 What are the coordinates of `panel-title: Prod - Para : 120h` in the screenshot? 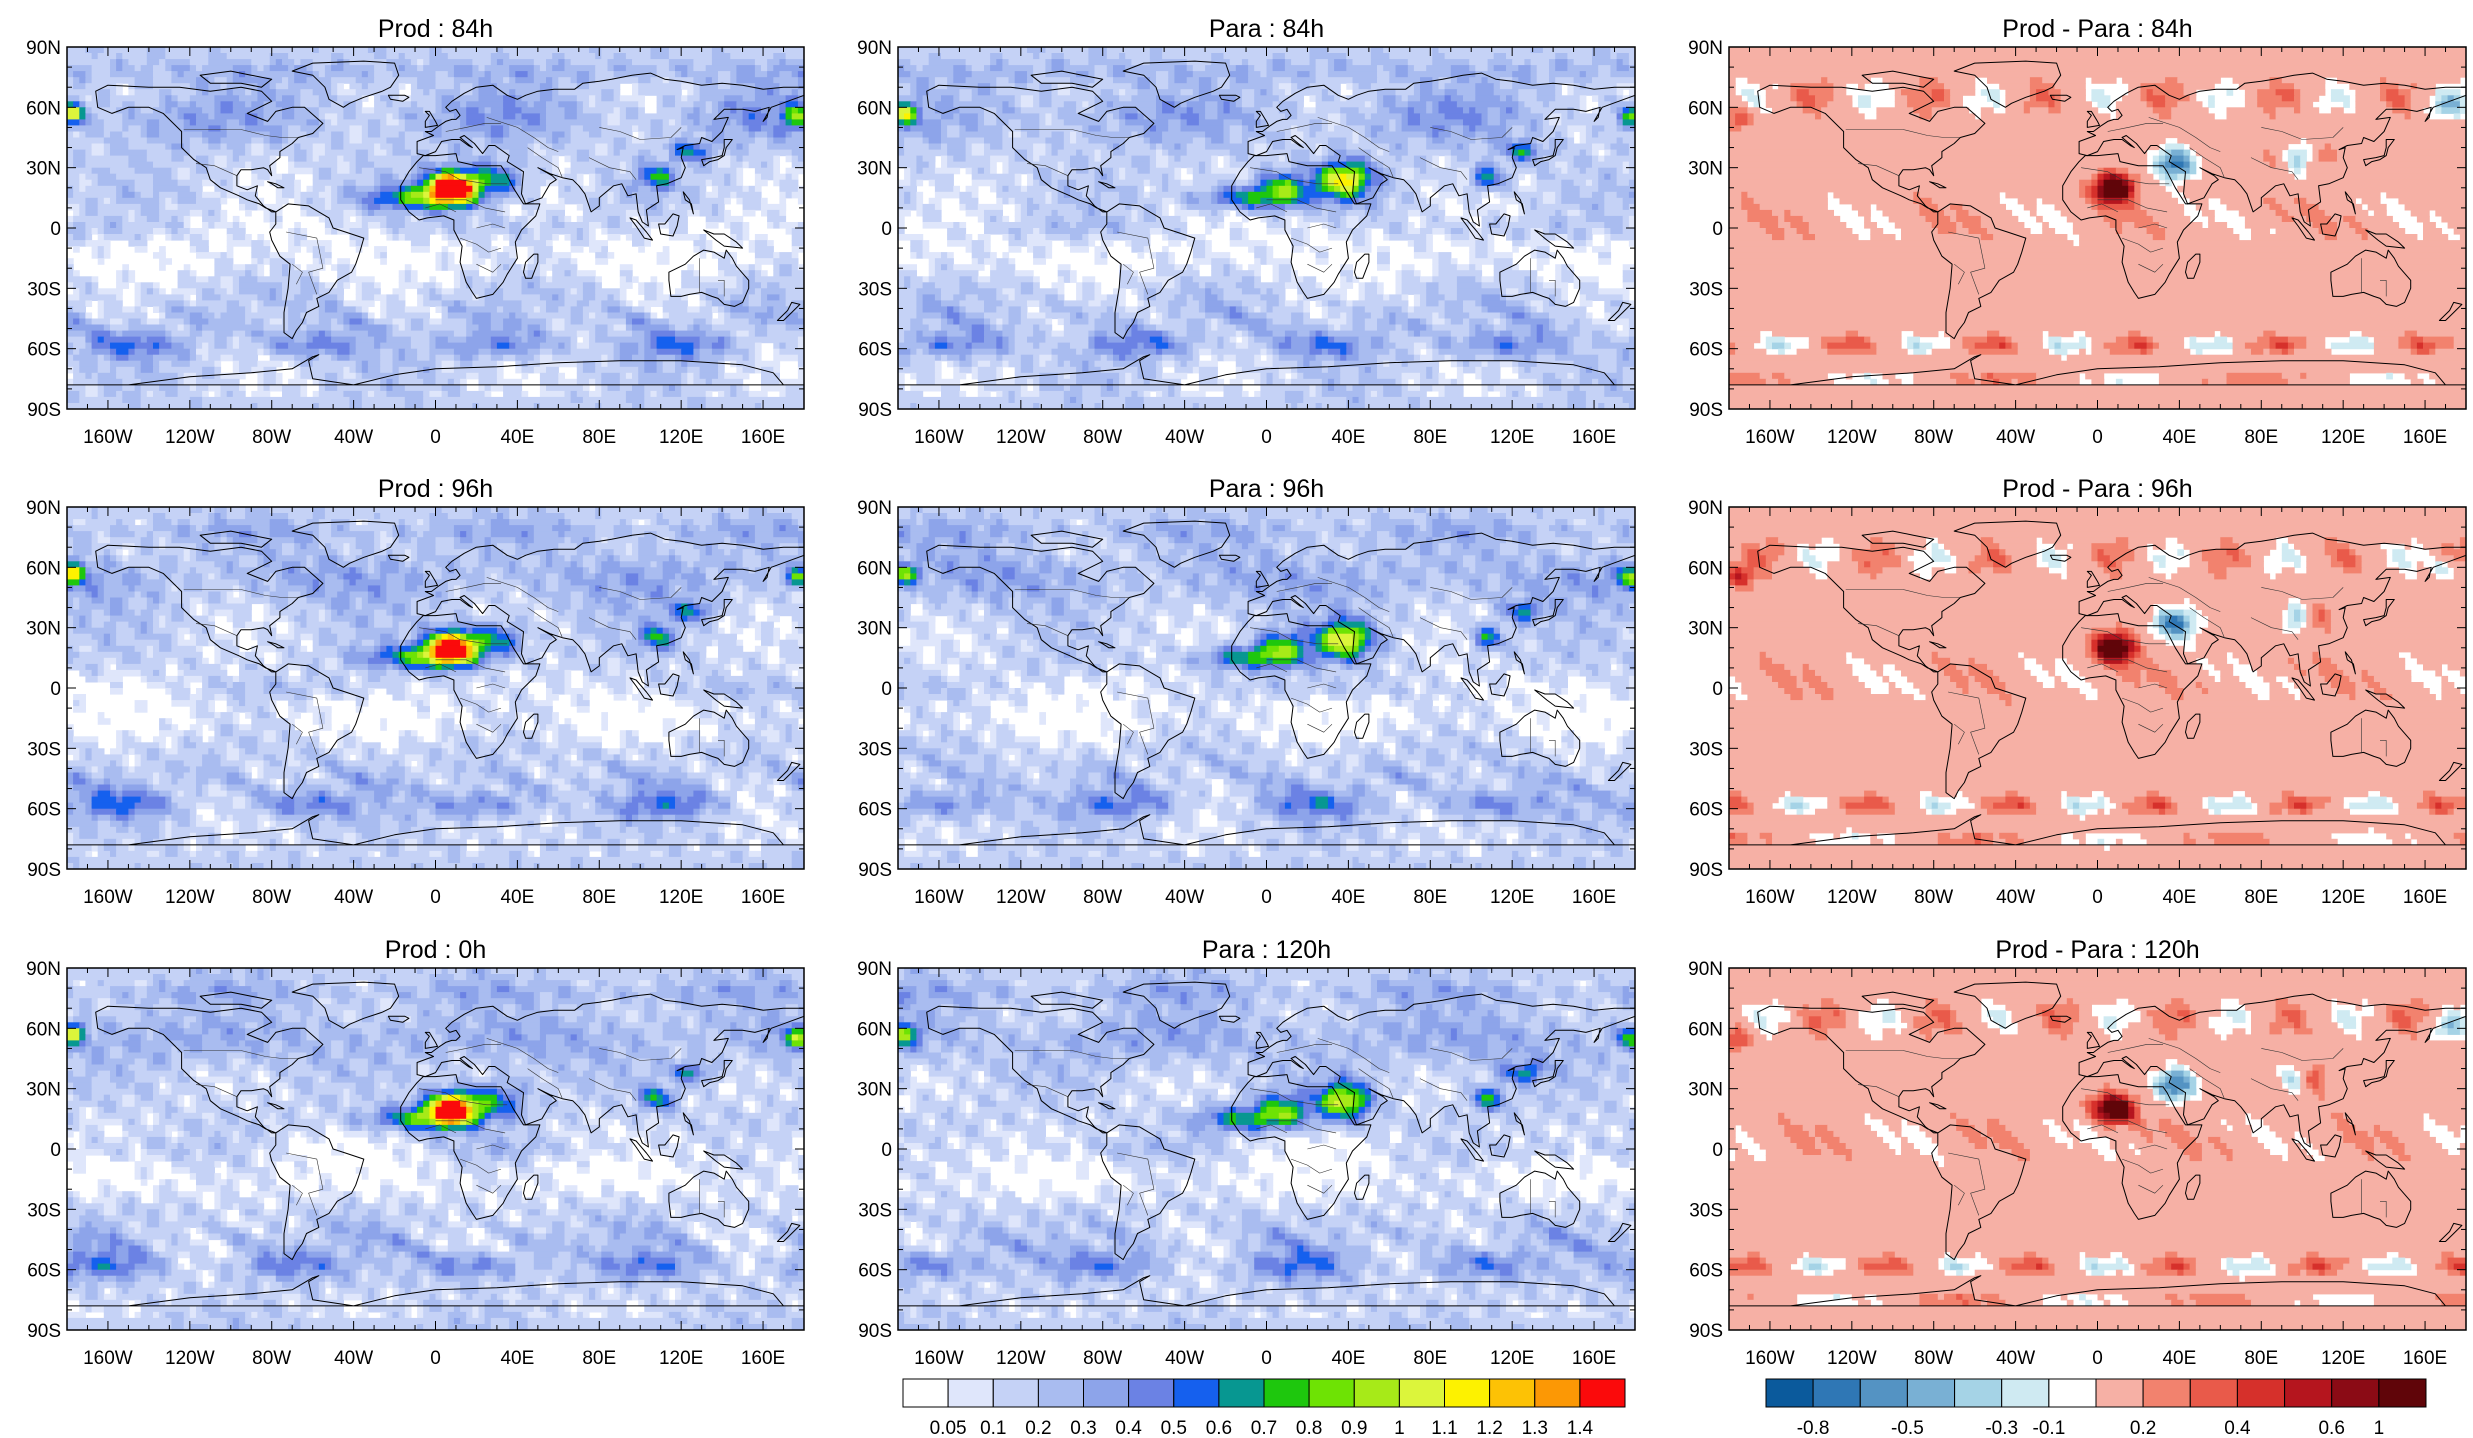 It's located at (2097, 950).